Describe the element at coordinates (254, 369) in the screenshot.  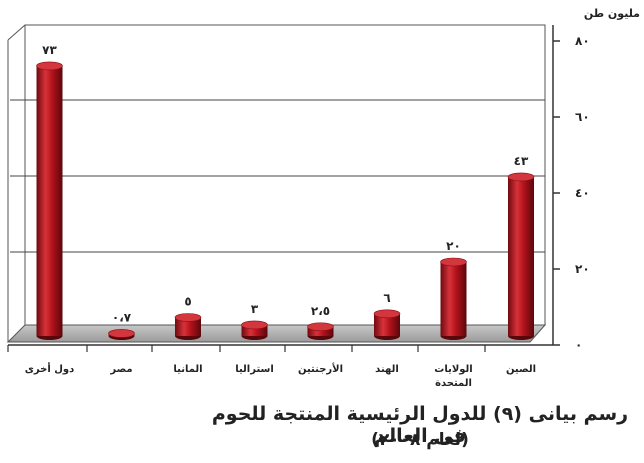
I see `category-label: استراليا` at that location.